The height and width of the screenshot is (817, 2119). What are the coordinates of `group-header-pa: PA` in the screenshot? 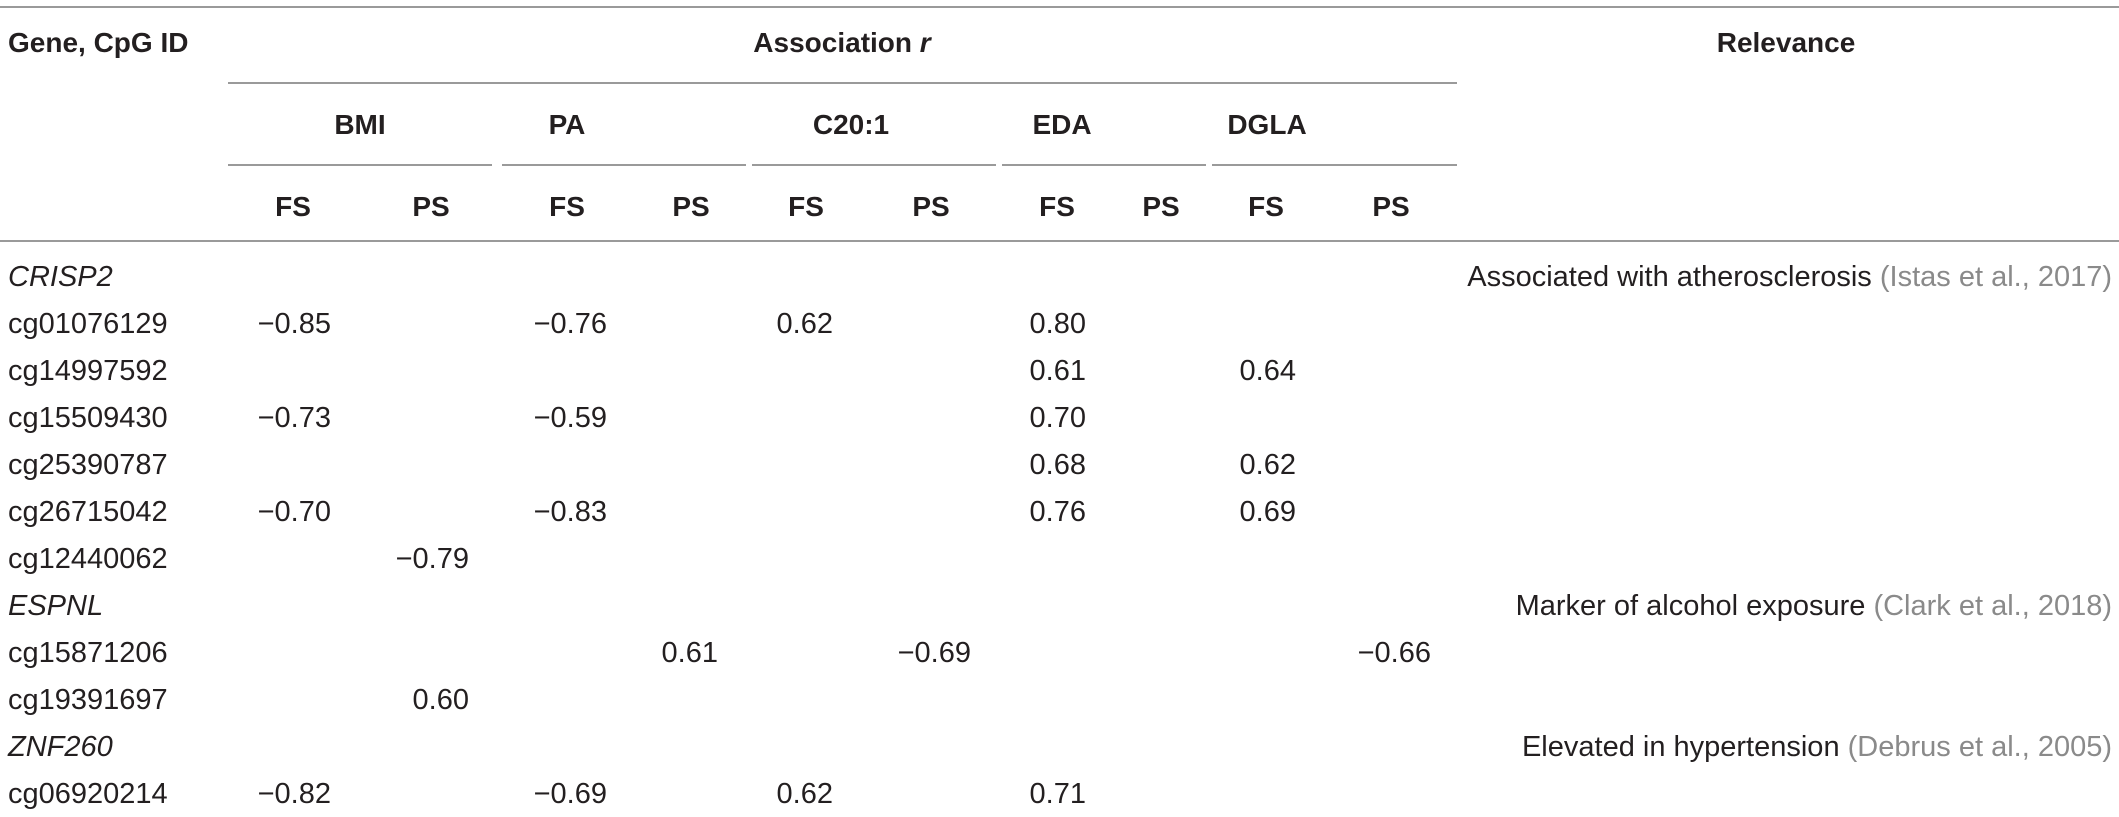 It's located at (567, 124).